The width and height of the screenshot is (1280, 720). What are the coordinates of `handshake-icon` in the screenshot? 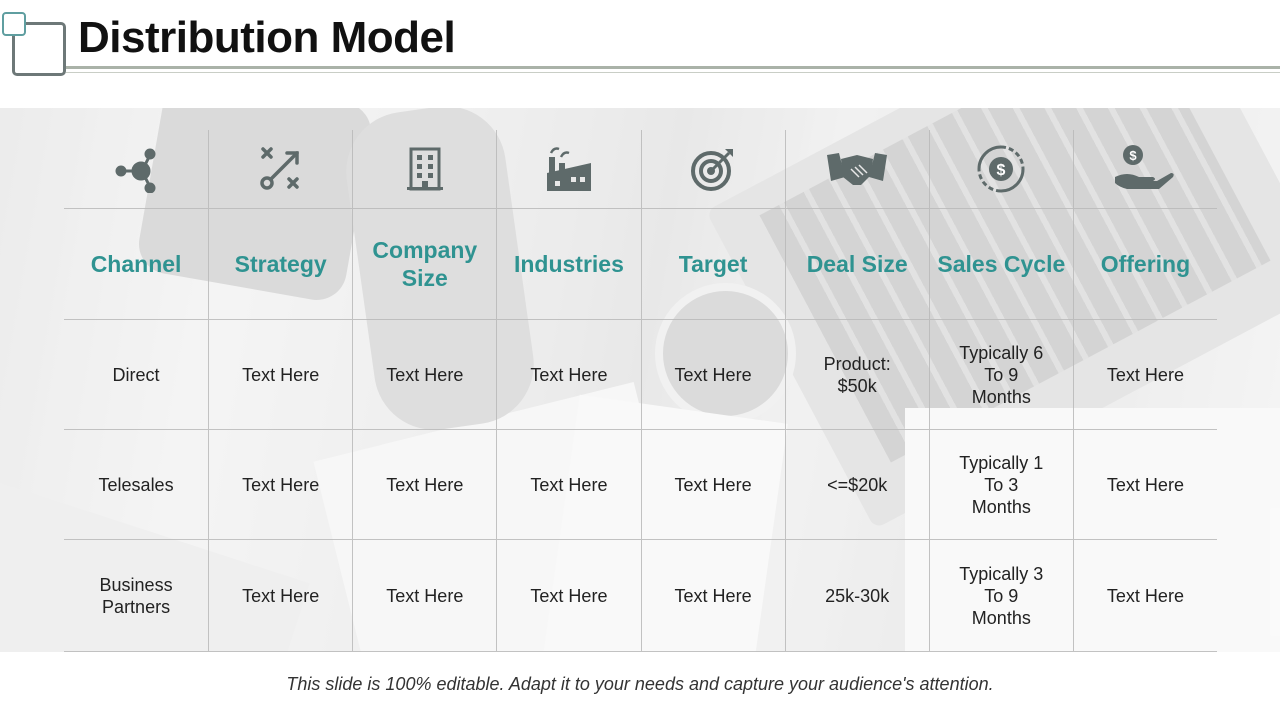 It's located at (856, 169).